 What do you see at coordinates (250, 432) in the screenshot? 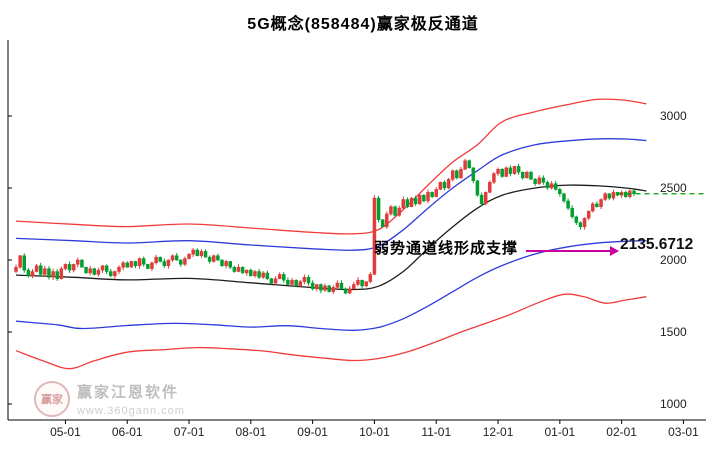
I see `svg-text: 08-01` at bounding box center [250, 432].